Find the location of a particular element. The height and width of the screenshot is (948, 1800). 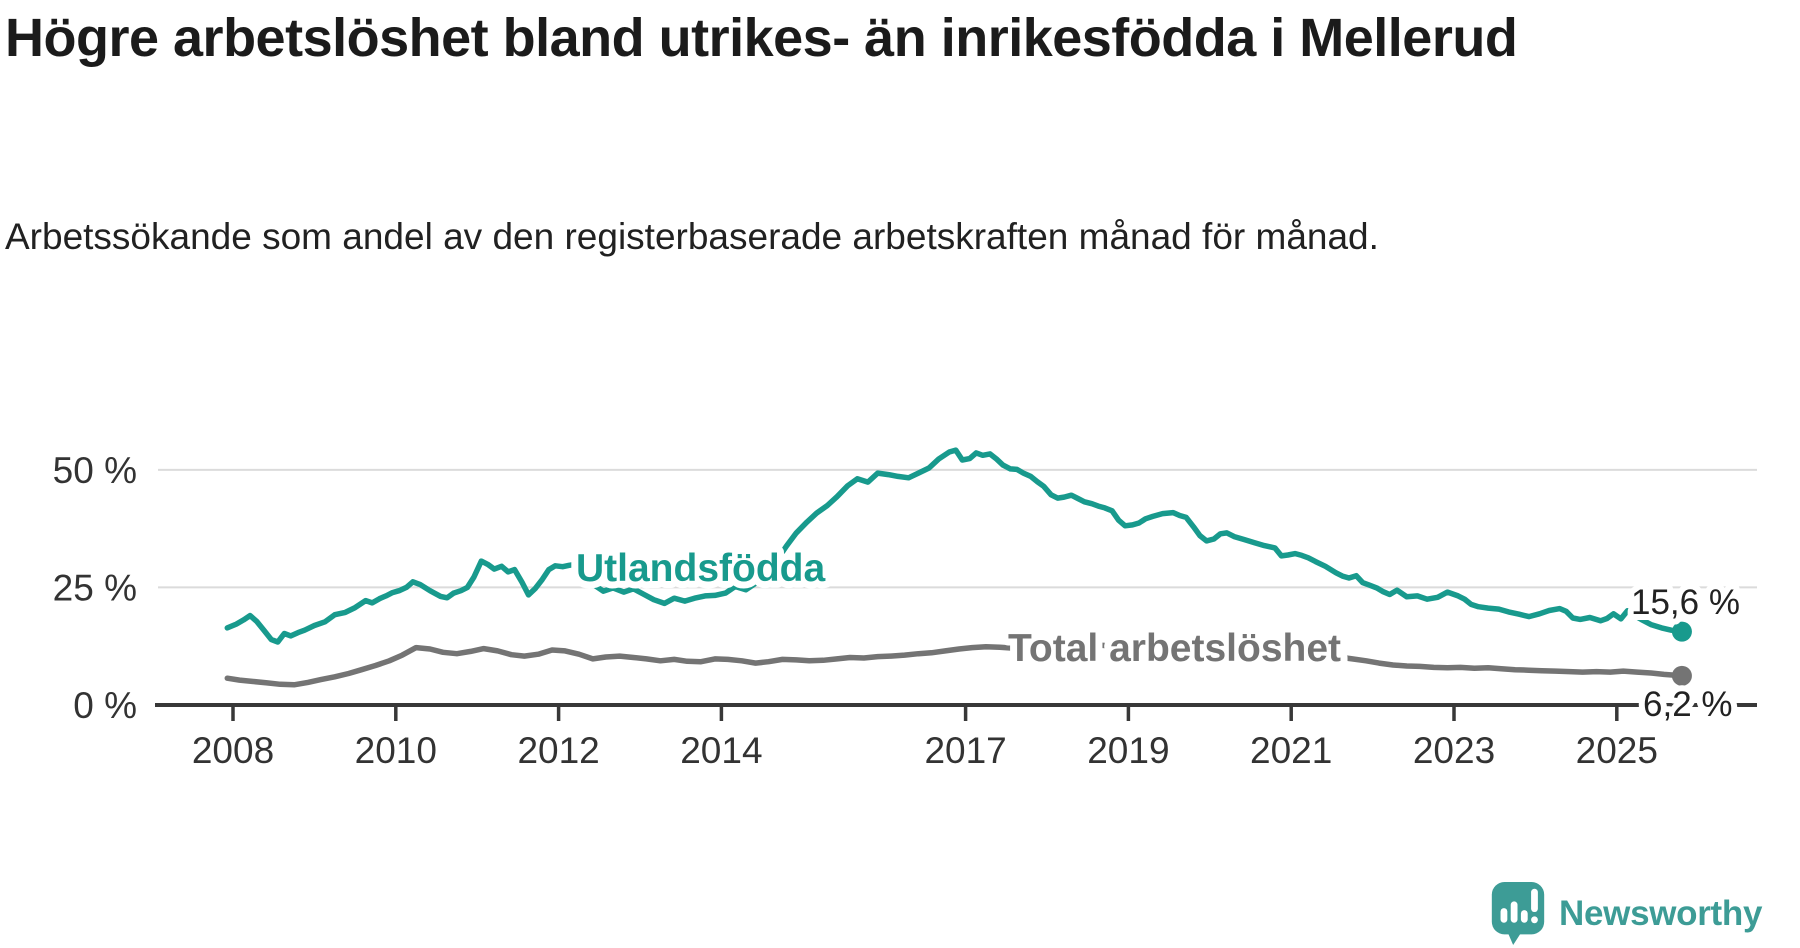

x-axis-label-2014: 2014 is located at coordinates (721, 750).